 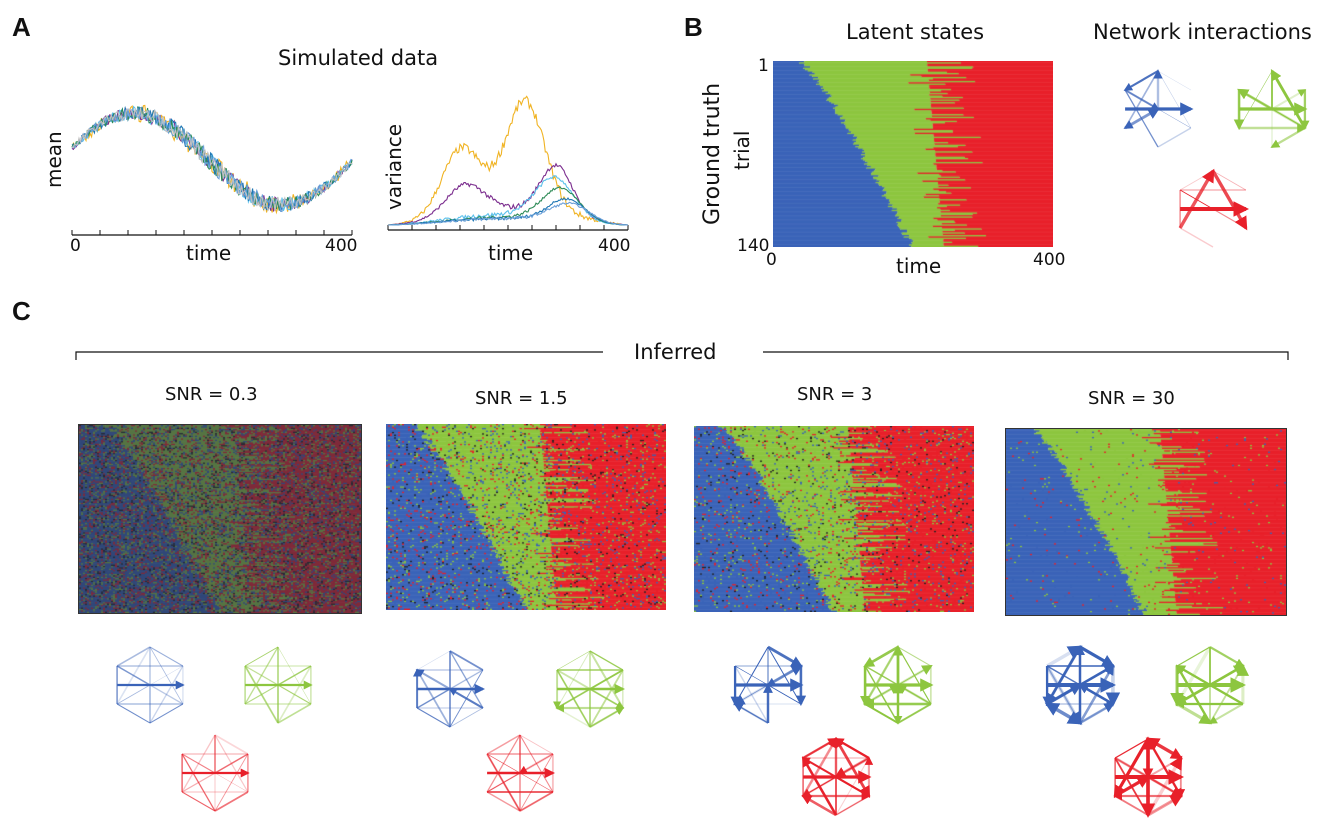 I want to click on inferred-heatmap-snr-1.5, so click(x=526, y=517).